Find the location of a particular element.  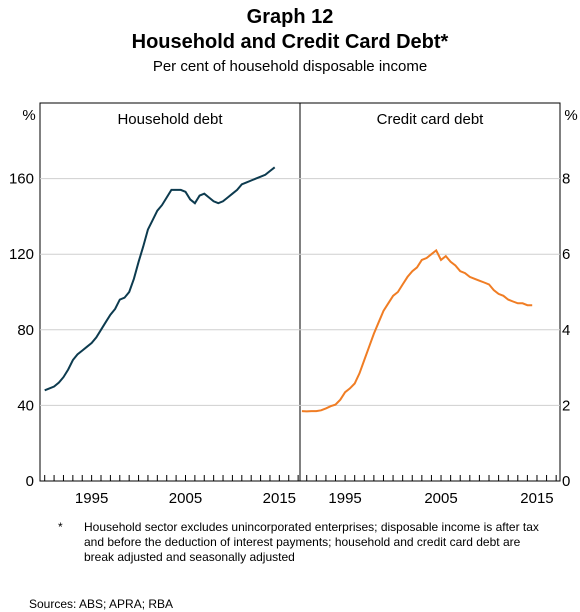

y-tick-label-right: 8 is located at coordinates (566, 179).